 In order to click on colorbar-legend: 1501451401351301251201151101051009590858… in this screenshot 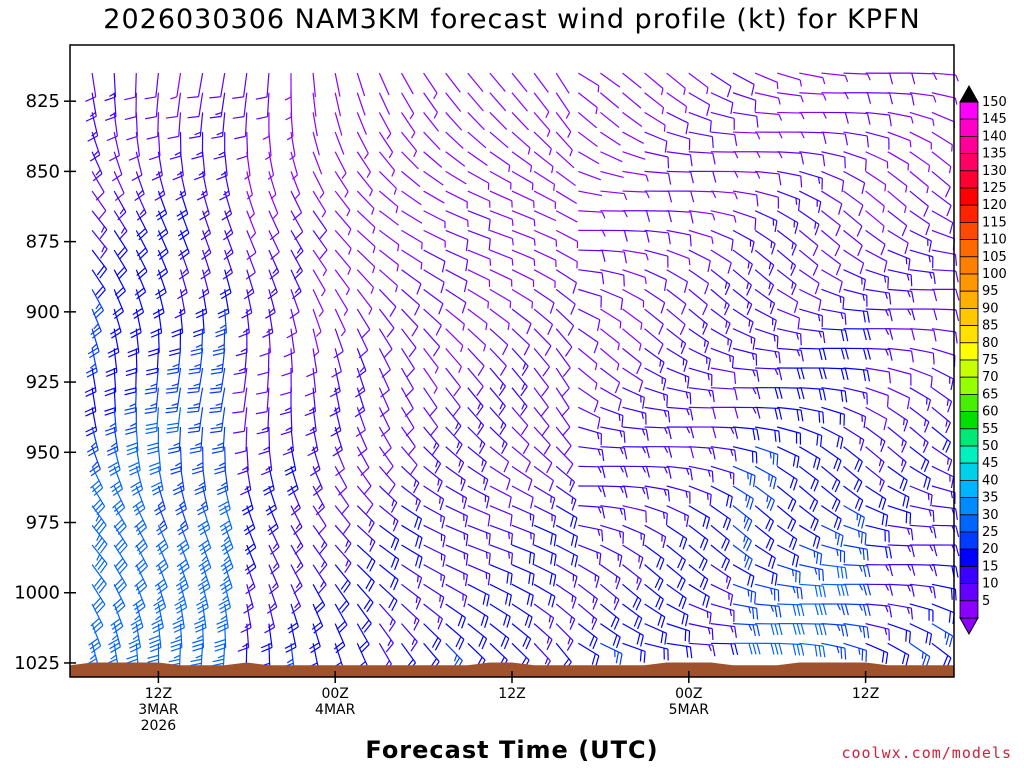, I will do `click(983, 360)`.